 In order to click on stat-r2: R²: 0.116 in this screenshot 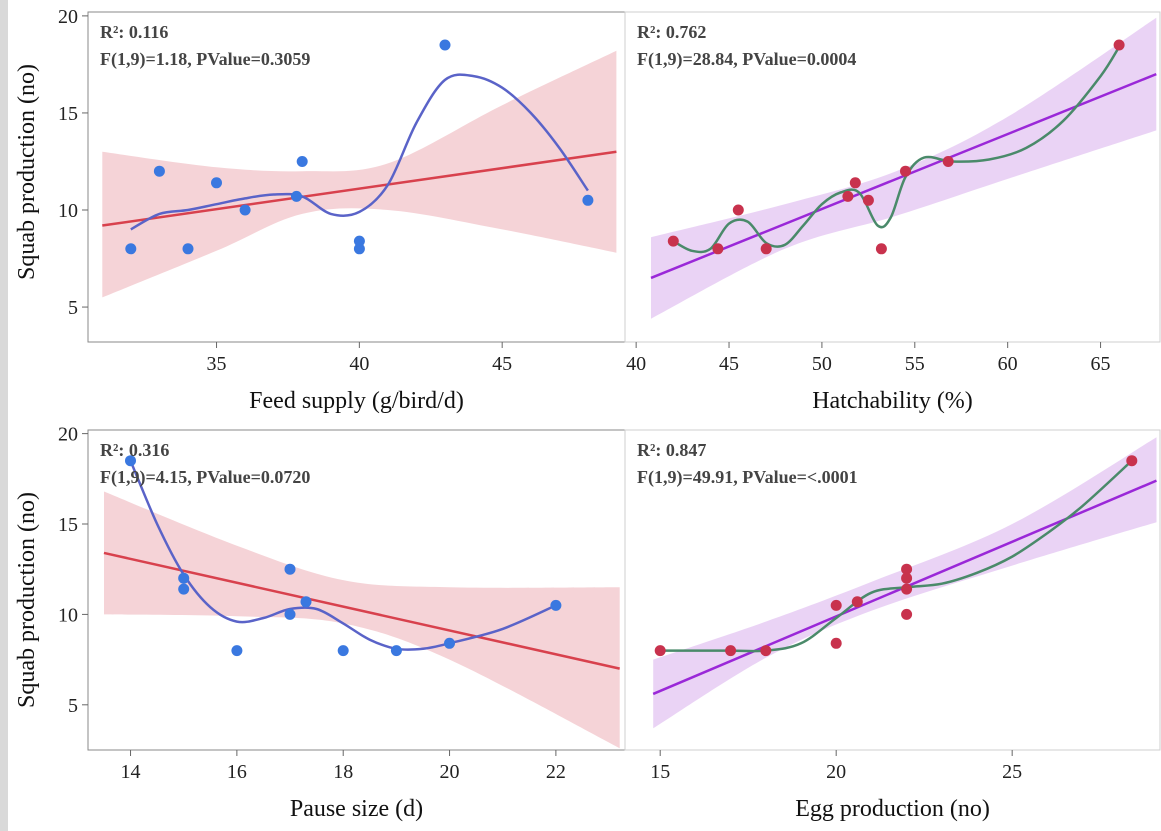, I will do `click(134, 32)`.